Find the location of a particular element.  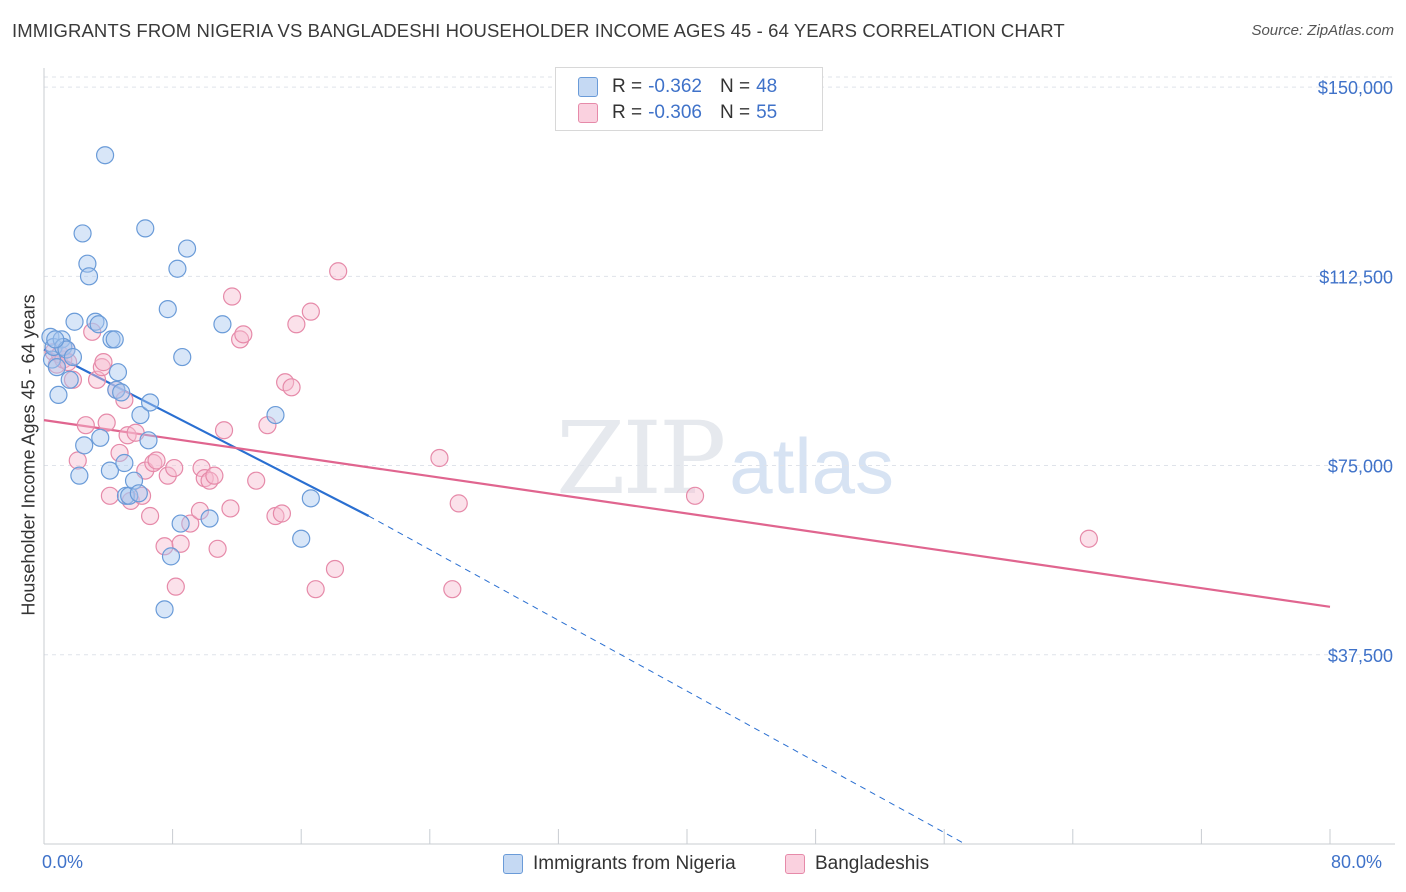

y-tick-label: $112,500 is located at coordinates (1356, 277).